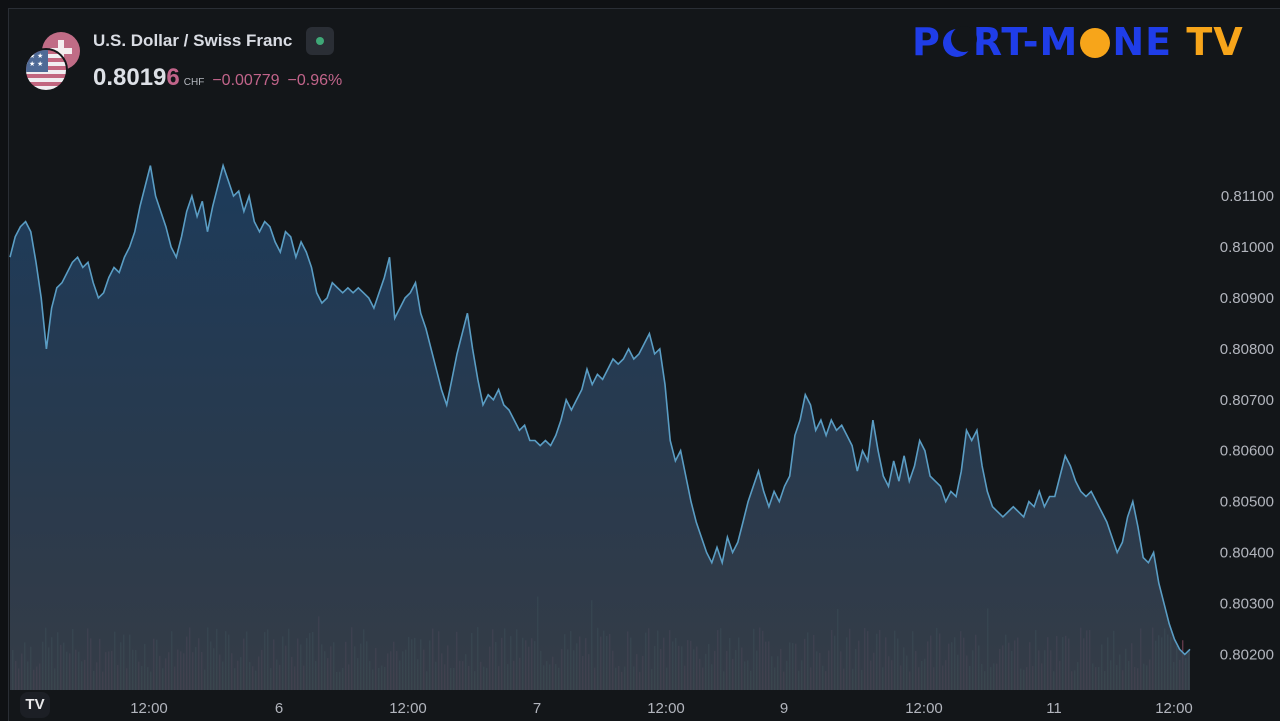 This screenshot has width=1280, height=721. Describe the element at coordinates (1095, 43) in the screenshot. I see `sun-icon` at that location.